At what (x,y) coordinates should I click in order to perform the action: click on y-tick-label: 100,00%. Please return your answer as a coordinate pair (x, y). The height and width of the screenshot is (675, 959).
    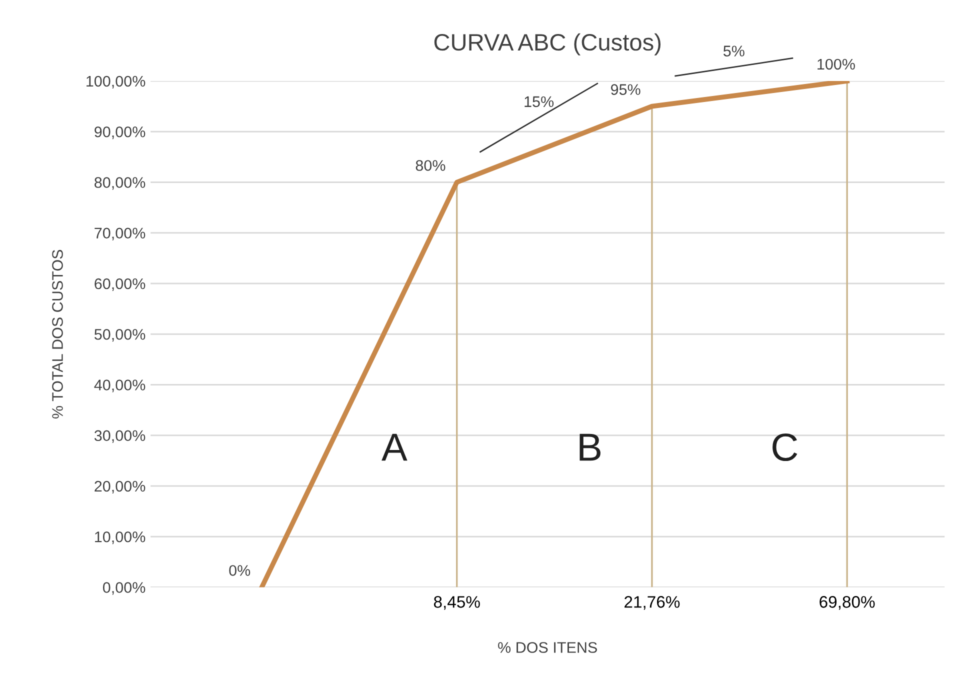
    Looking at the image, I should click on (116, 82).